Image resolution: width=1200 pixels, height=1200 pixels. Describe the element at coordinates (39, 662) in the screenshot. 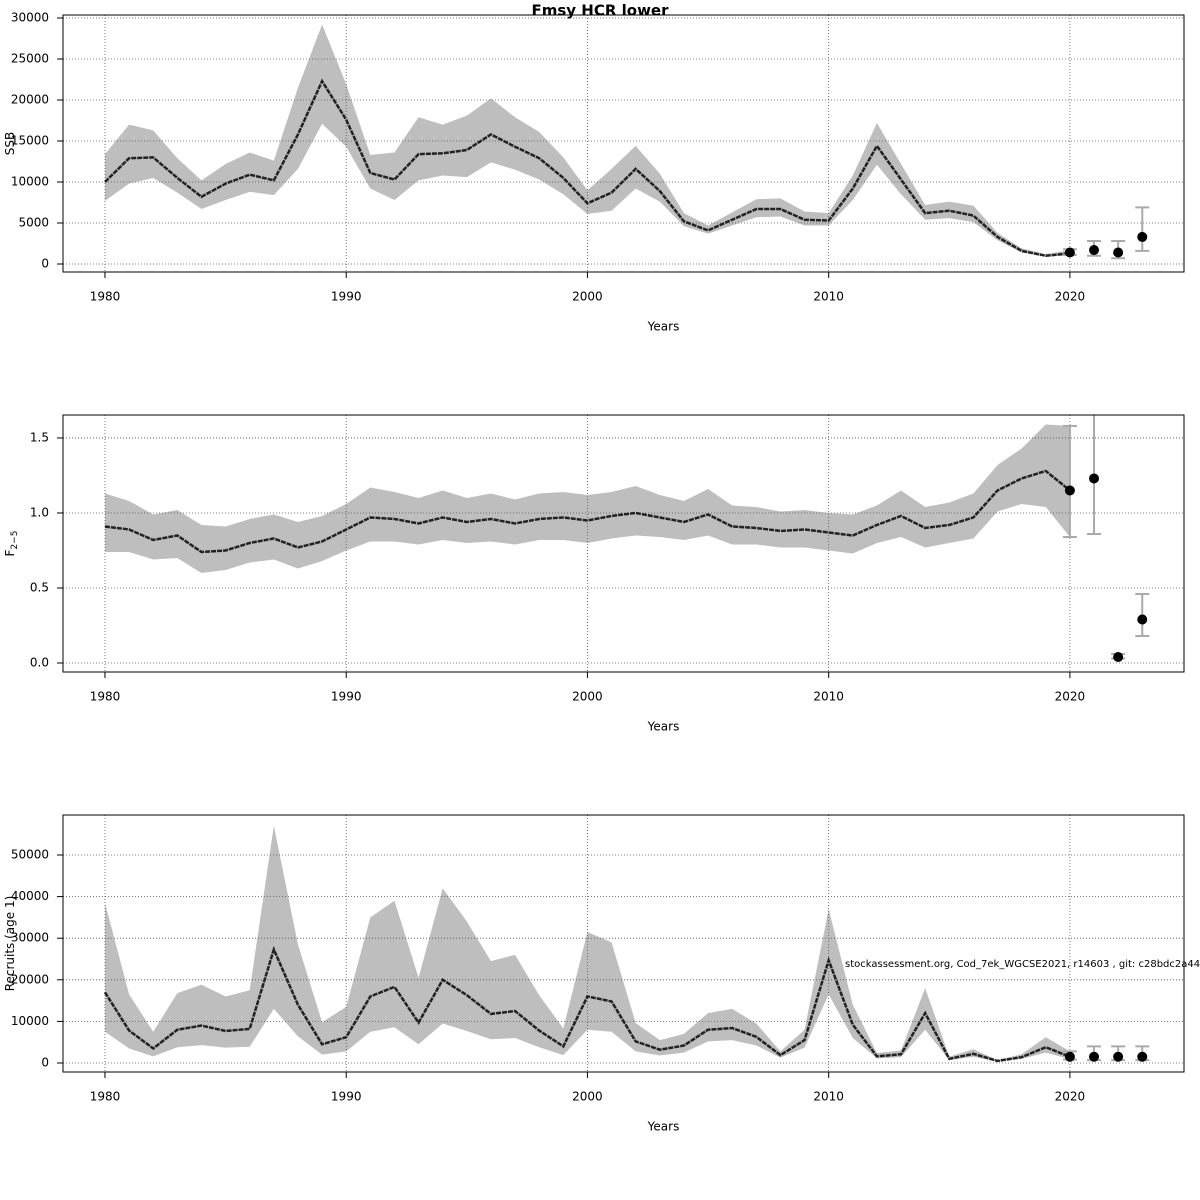

I see `y-tick-label: 0.0` at that location.